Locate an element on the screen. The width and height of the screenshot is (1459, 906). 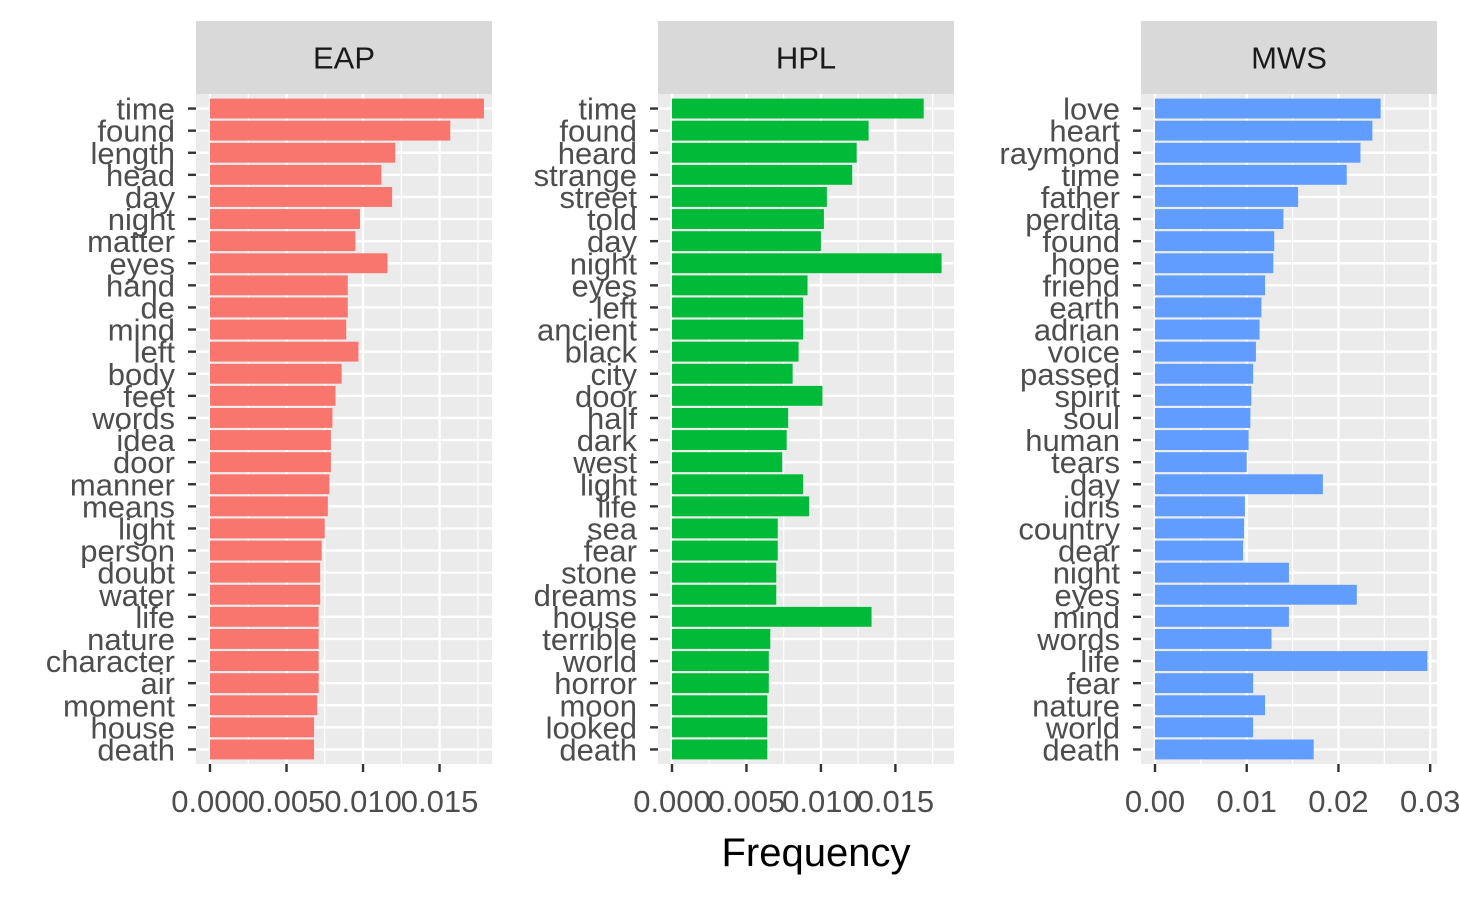
y-tick-label-hpl-sea: sea is located at coordinates (612, 528).